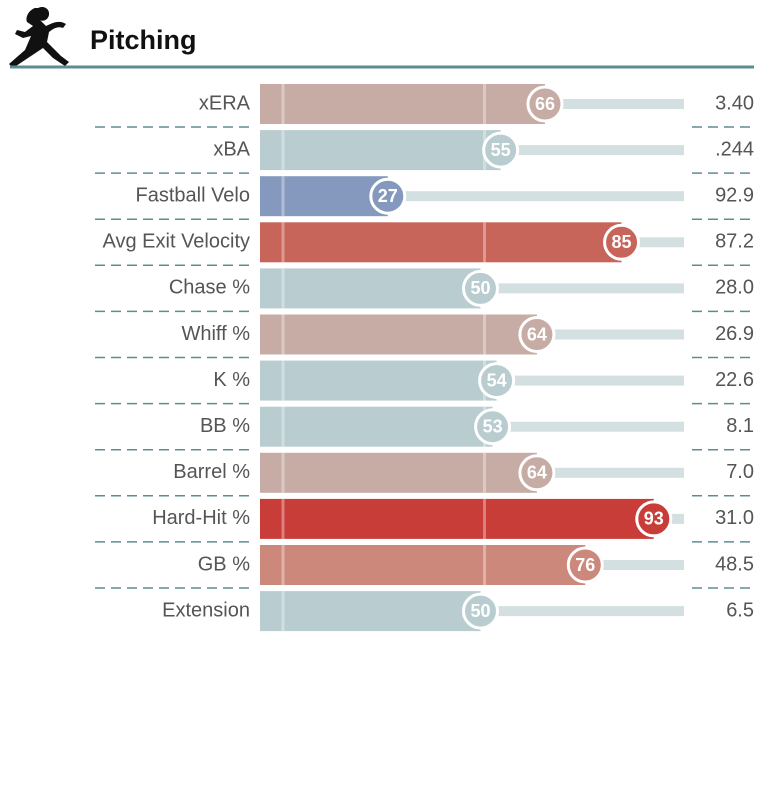  I want to click on stat-value: 7.0, so click(740, 472).